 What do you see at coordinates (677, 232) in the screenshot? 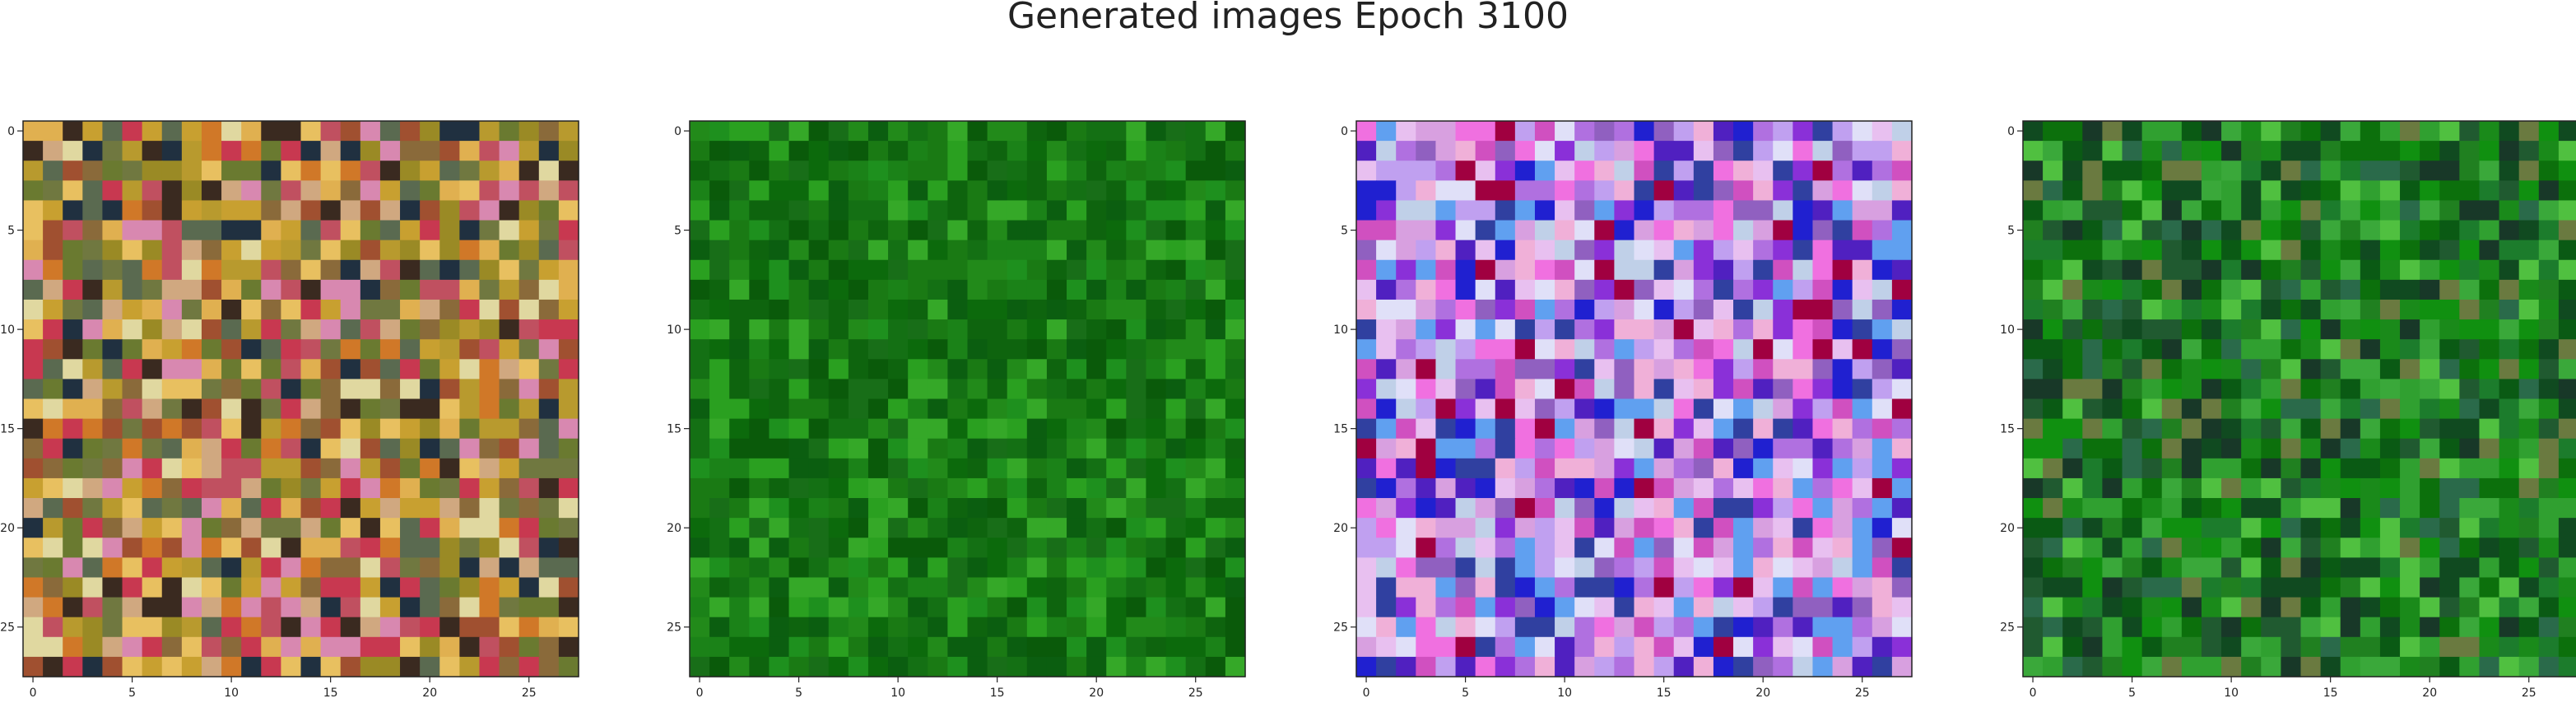
I see `y-tick-label: 5` at bounding box center [677, 232].